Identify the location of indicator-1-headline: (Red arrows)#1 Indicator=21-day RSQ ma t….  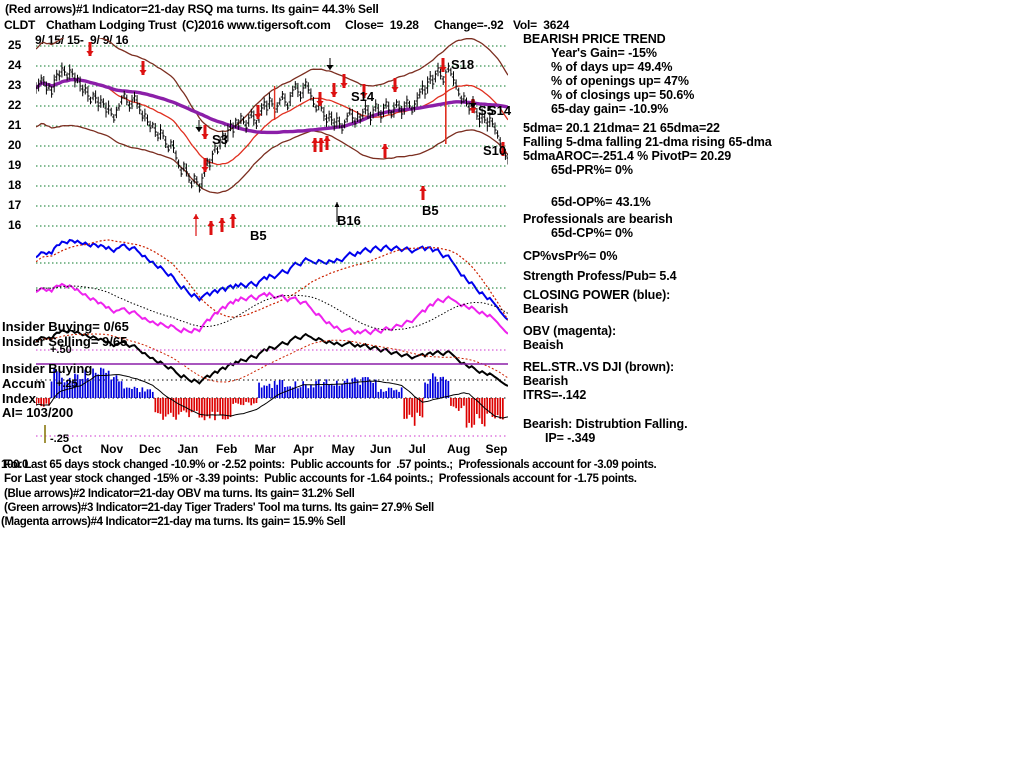
(192, 9).